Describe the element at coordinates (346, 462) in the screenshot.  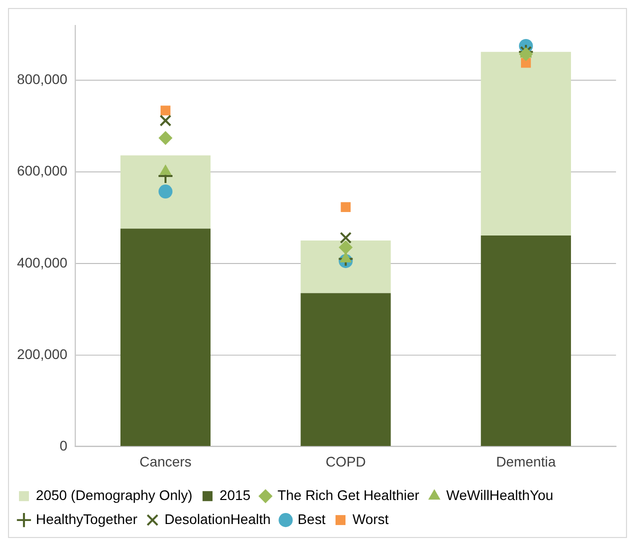
I see `x-tick-label: COPD` at that location.